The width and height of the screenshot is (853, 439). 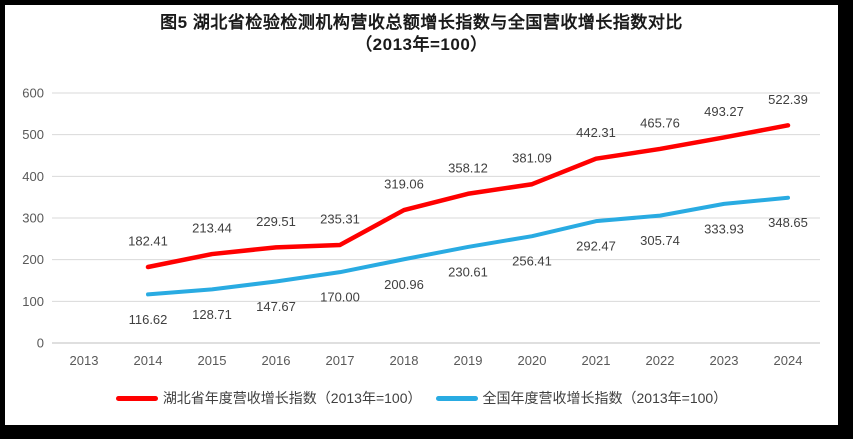 What do you see at coordinates (340, 360) in the screenshot?
I see `x-tick-label: 2017` at bounding box center [340, 360].